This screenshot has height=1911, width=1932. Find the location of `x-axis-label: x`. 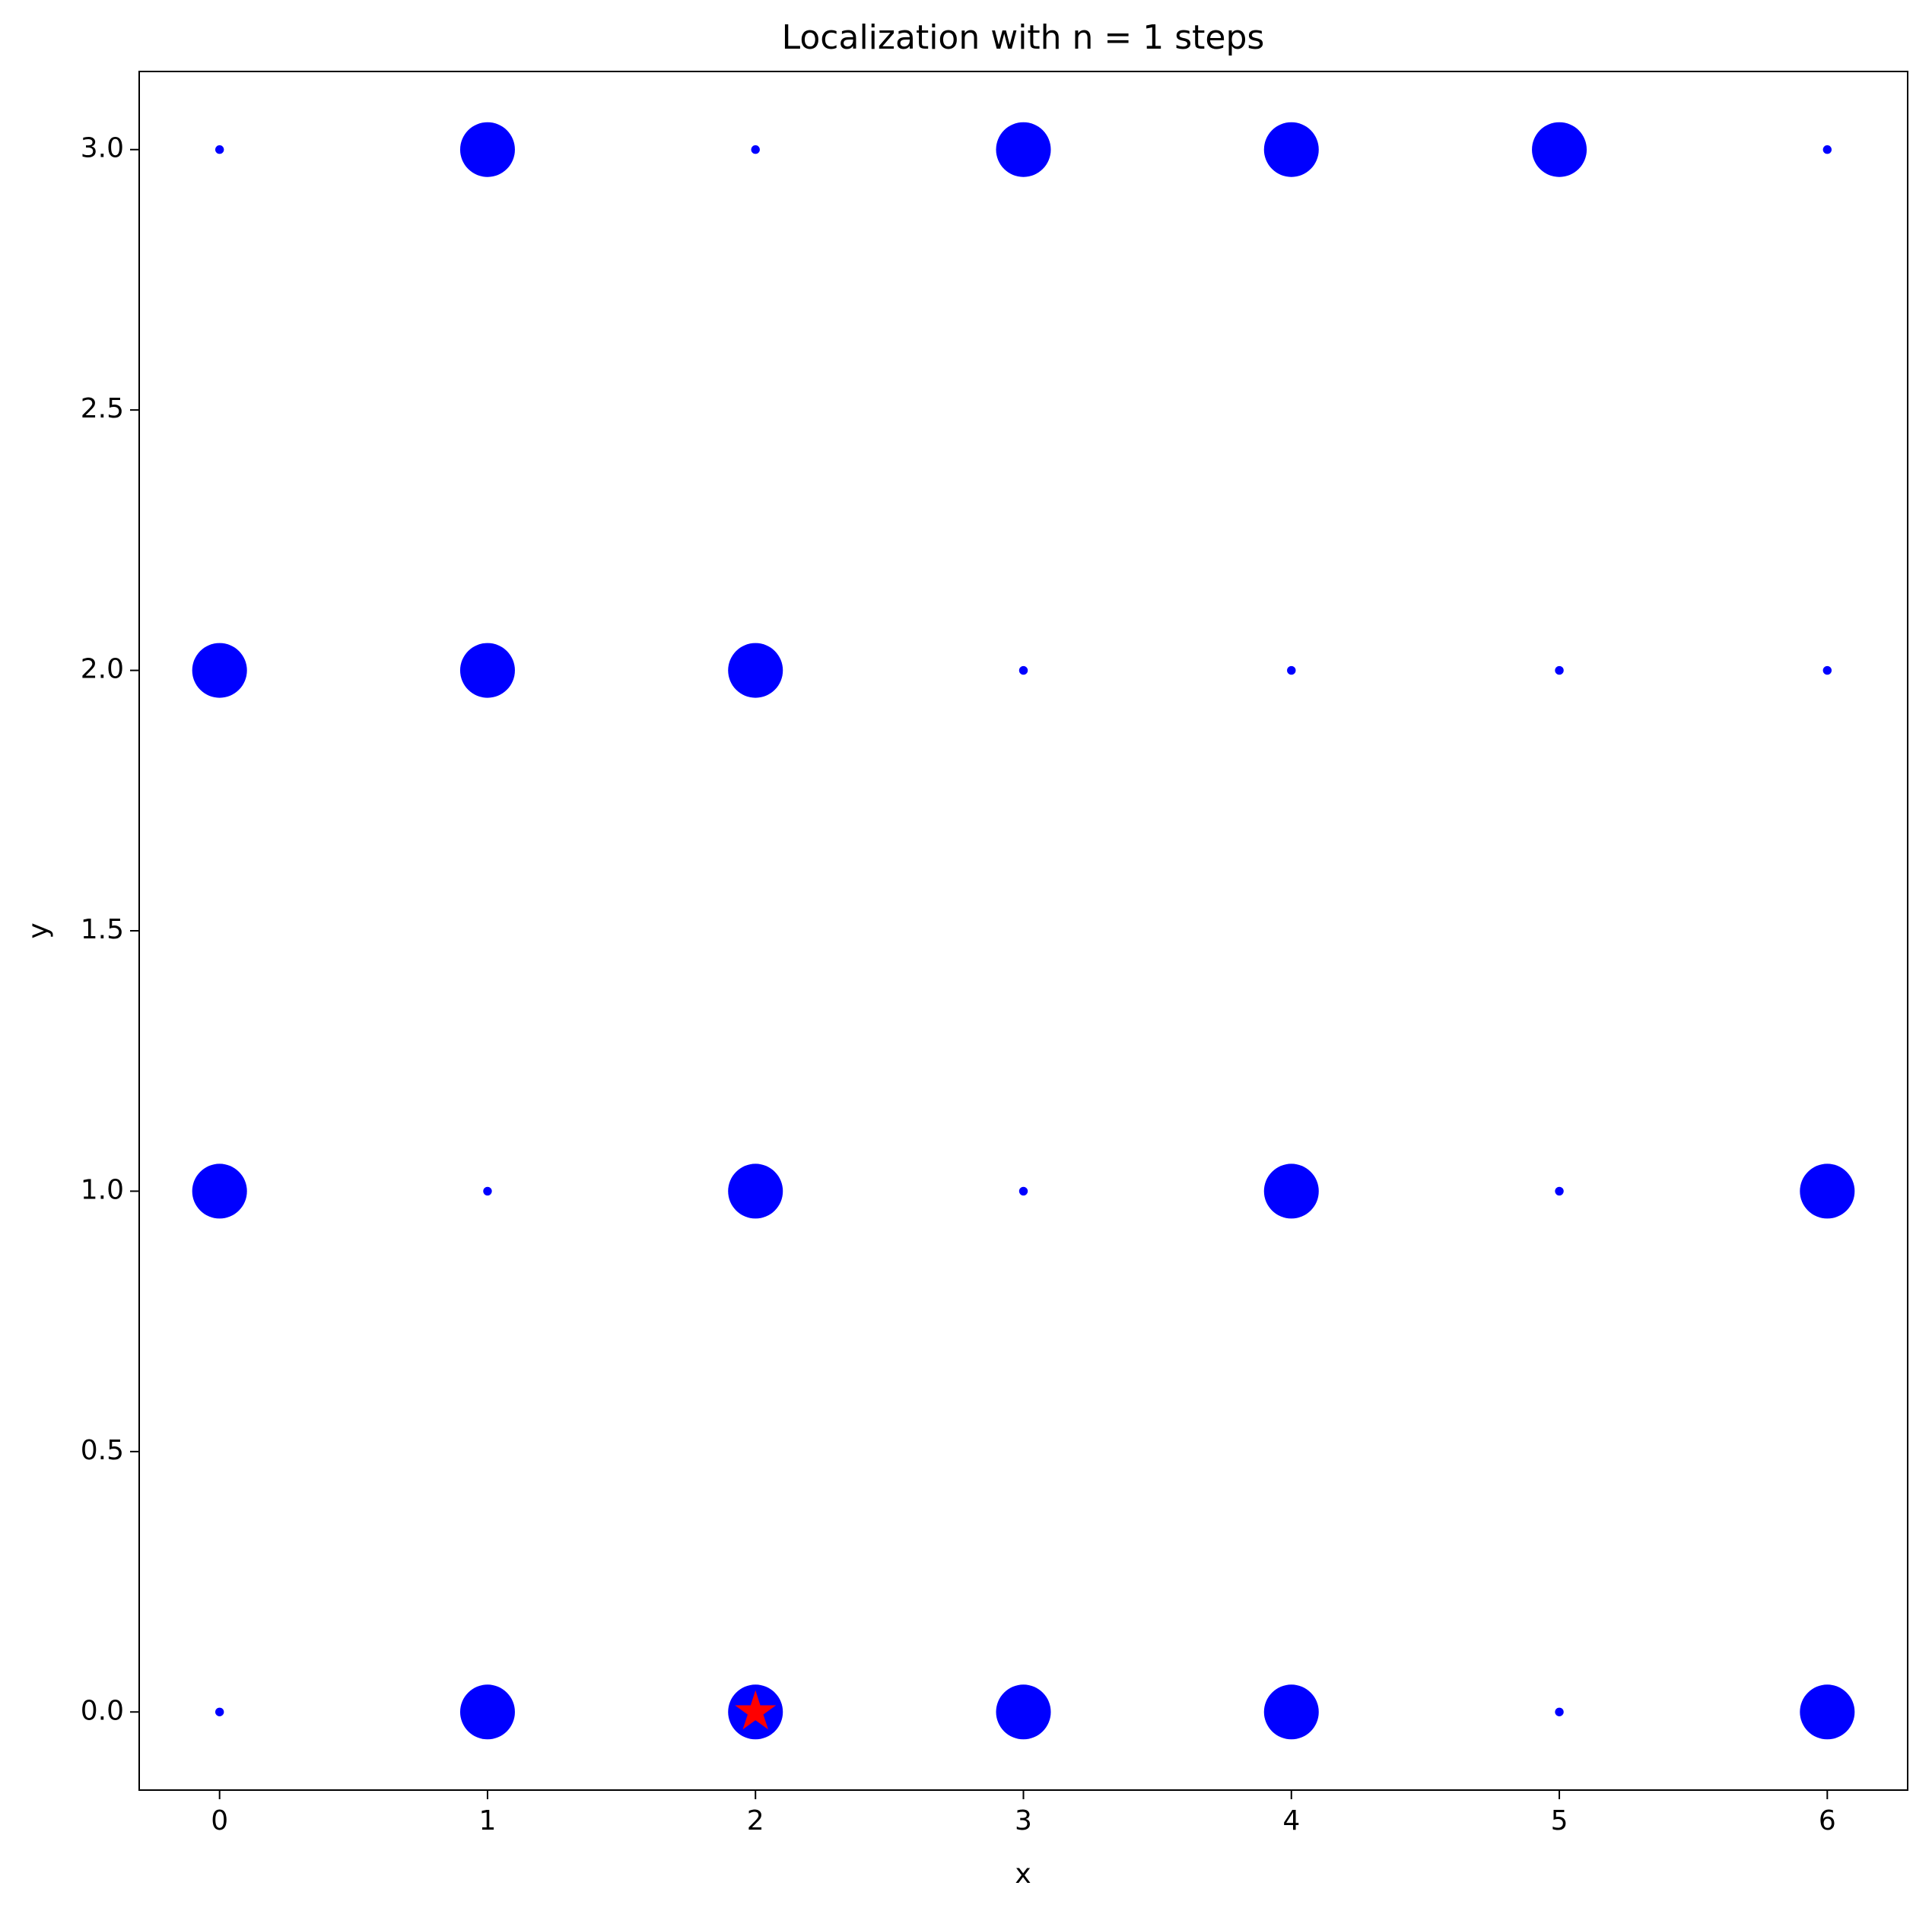

x-axis-label: x is located at coordinates (1023, 1874).